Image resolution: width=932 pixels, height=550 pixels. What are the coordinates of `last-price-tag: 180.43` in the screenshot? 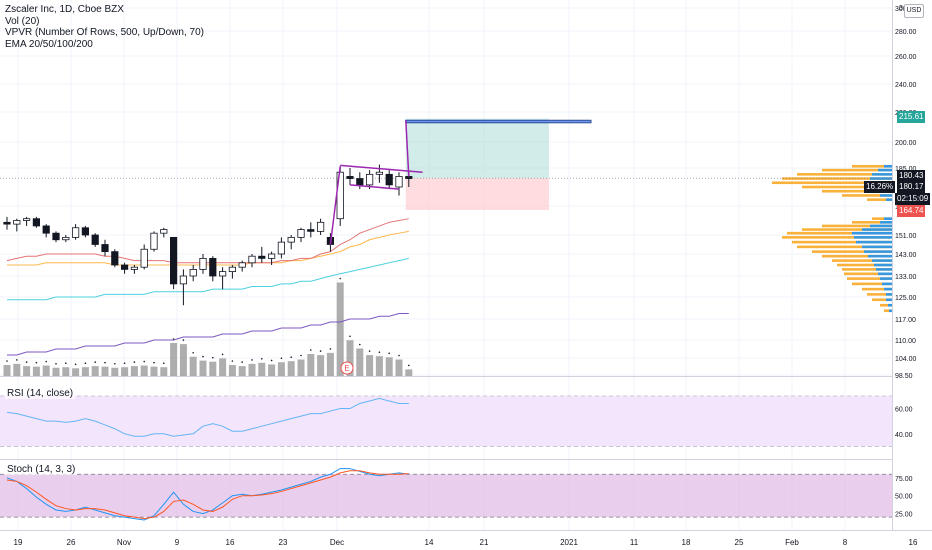 It's located at (911, 176).